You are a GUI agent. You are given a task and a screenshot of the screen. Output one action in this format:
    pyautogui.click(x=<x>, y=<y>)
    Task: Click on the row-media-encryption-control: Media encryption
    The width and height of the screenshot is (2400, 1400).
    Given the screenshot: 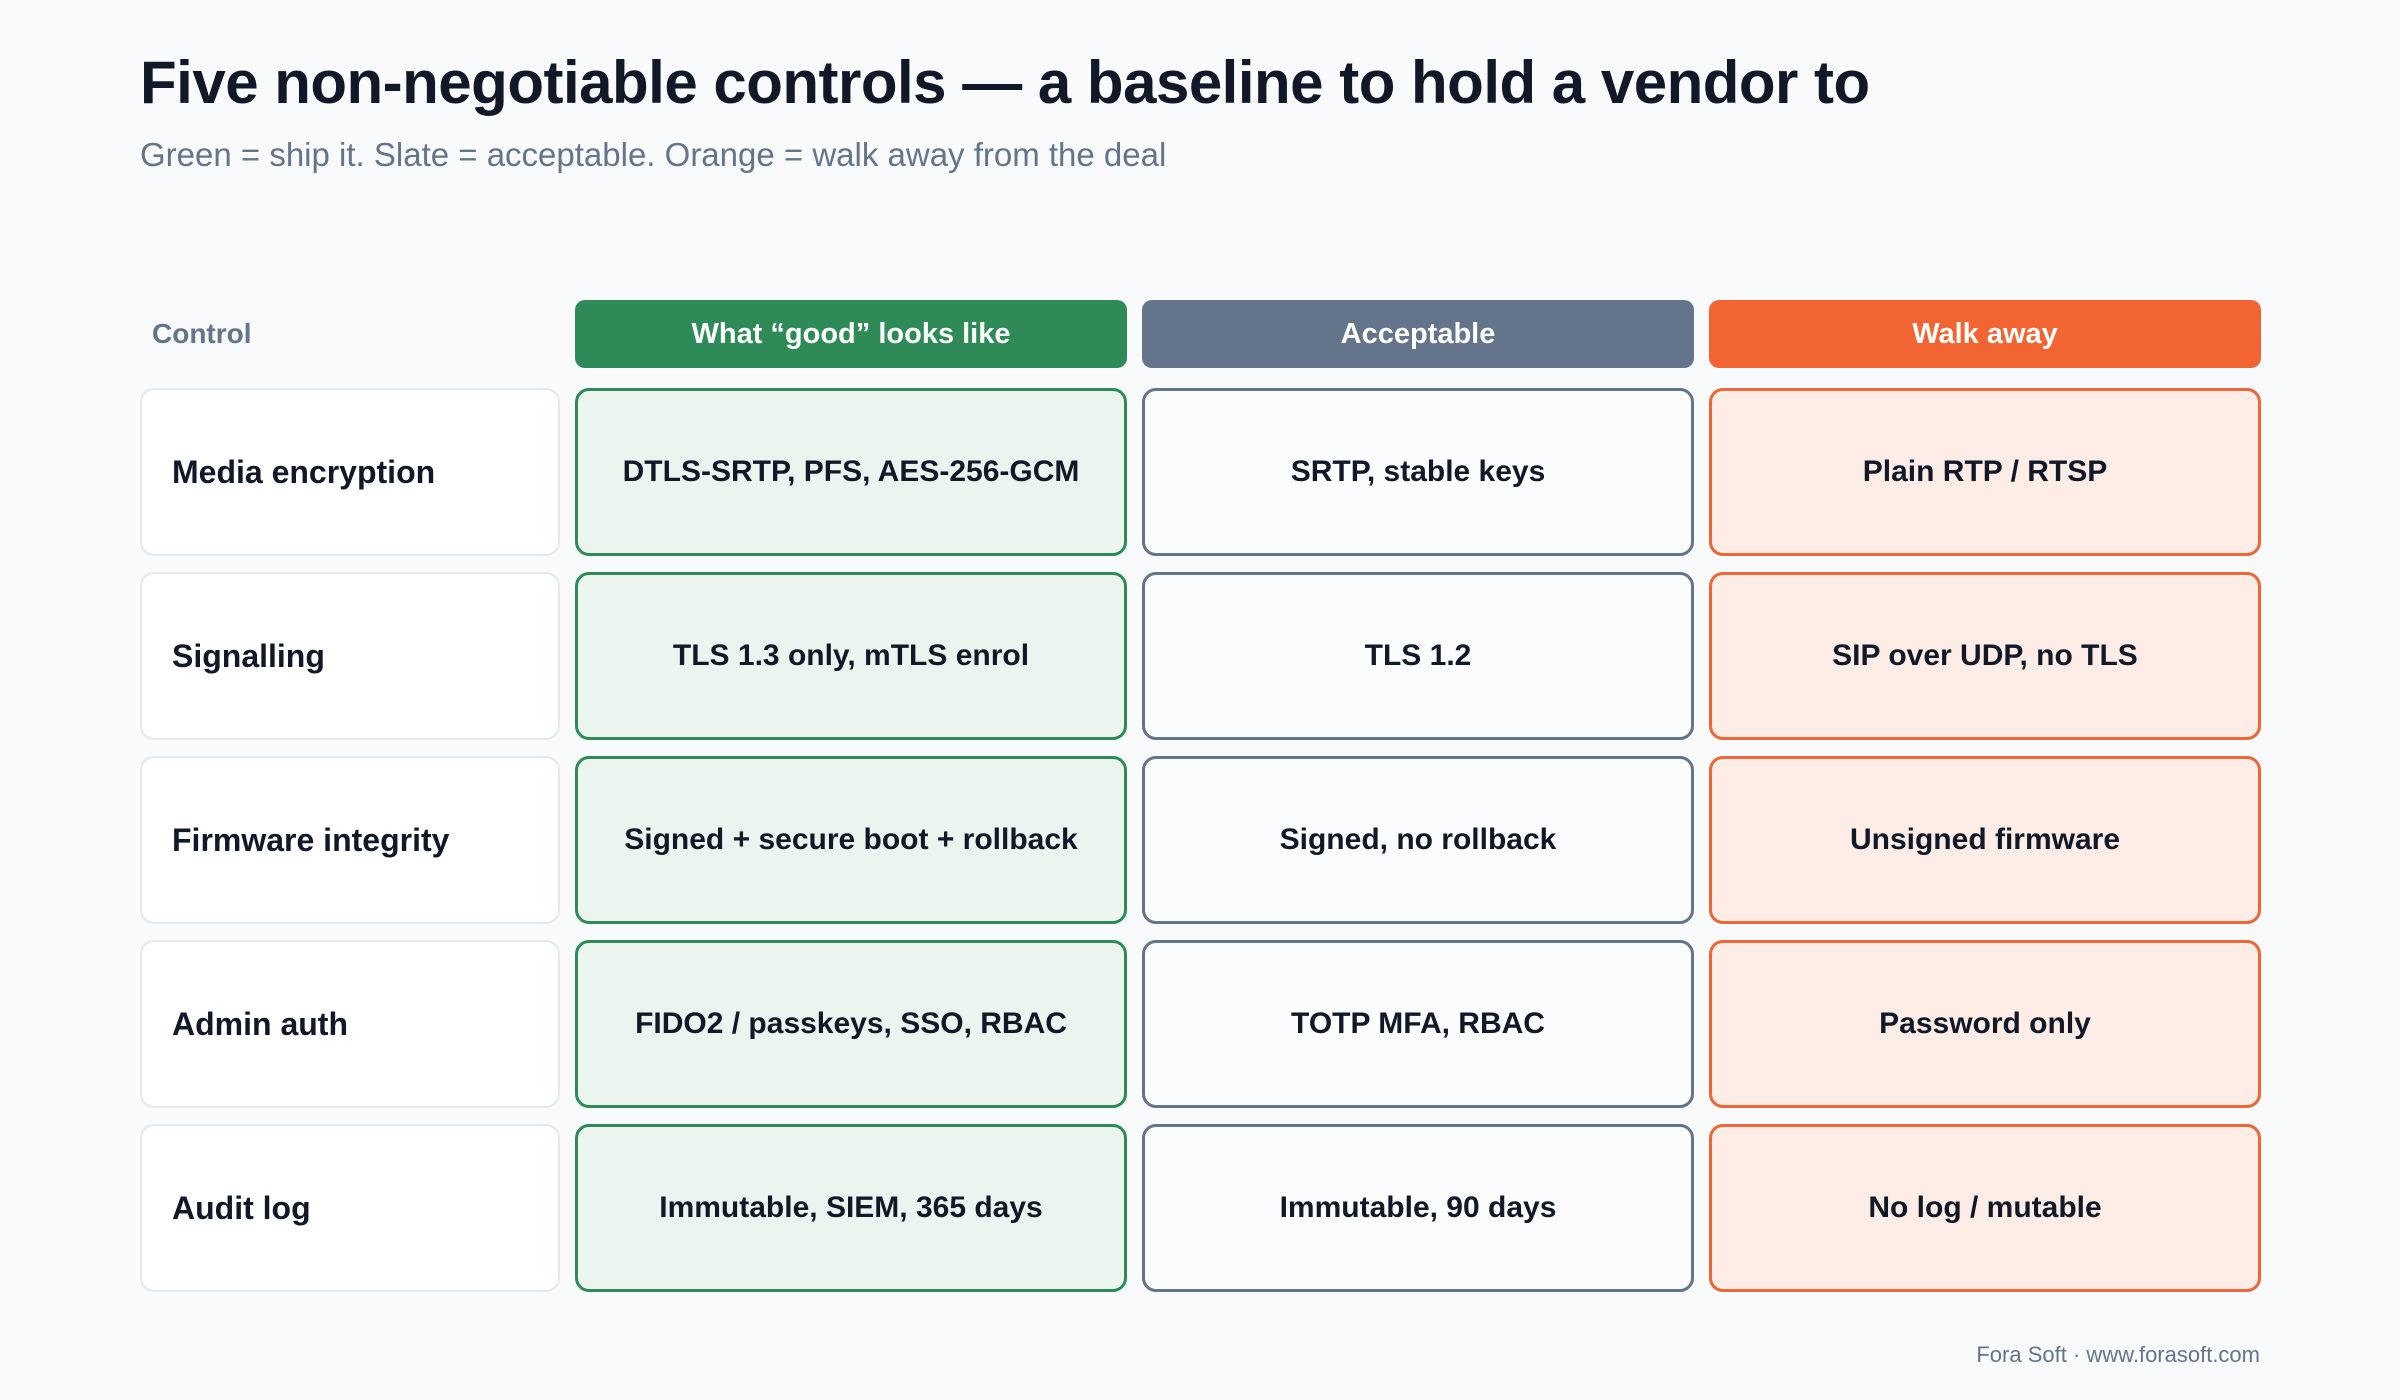 What is the action you would take?
    pyautogui.click(x=350, y=472)
    